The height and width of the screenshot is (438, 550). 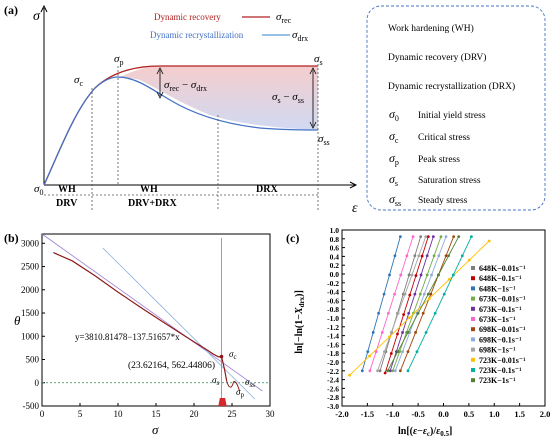 What do you see at coordinates (30, 290) in the screenshot?
I see `panel-b-ytick-label: 2000` at bounding box center [30, 290].